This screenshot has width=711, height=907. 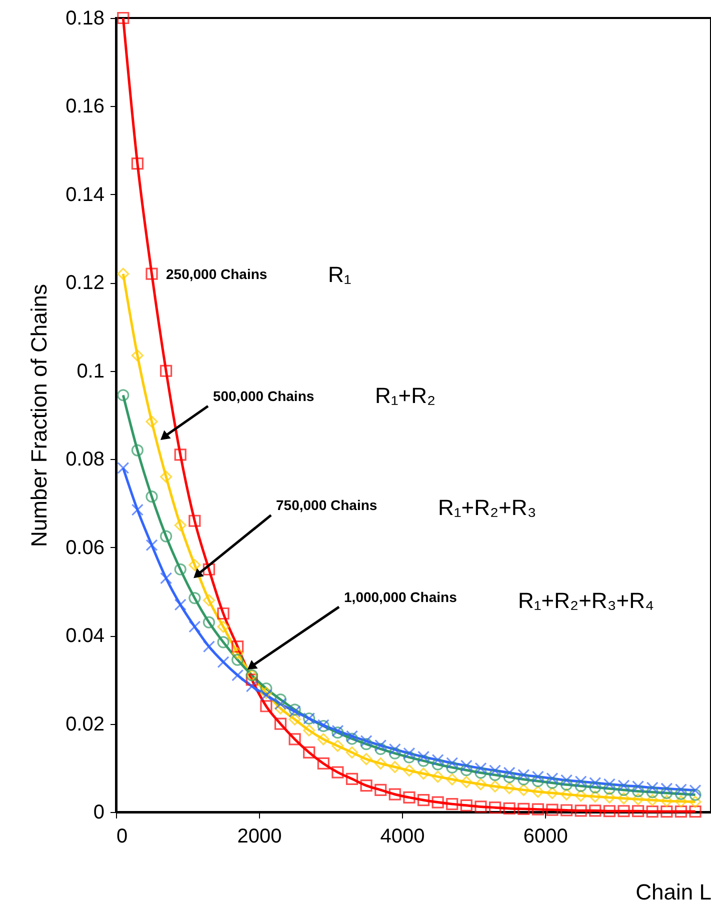 What do you see at coordinates (402, 837) in the screenshot?
I see `x-tick-label: 4000` at bounding box center [402, 837].